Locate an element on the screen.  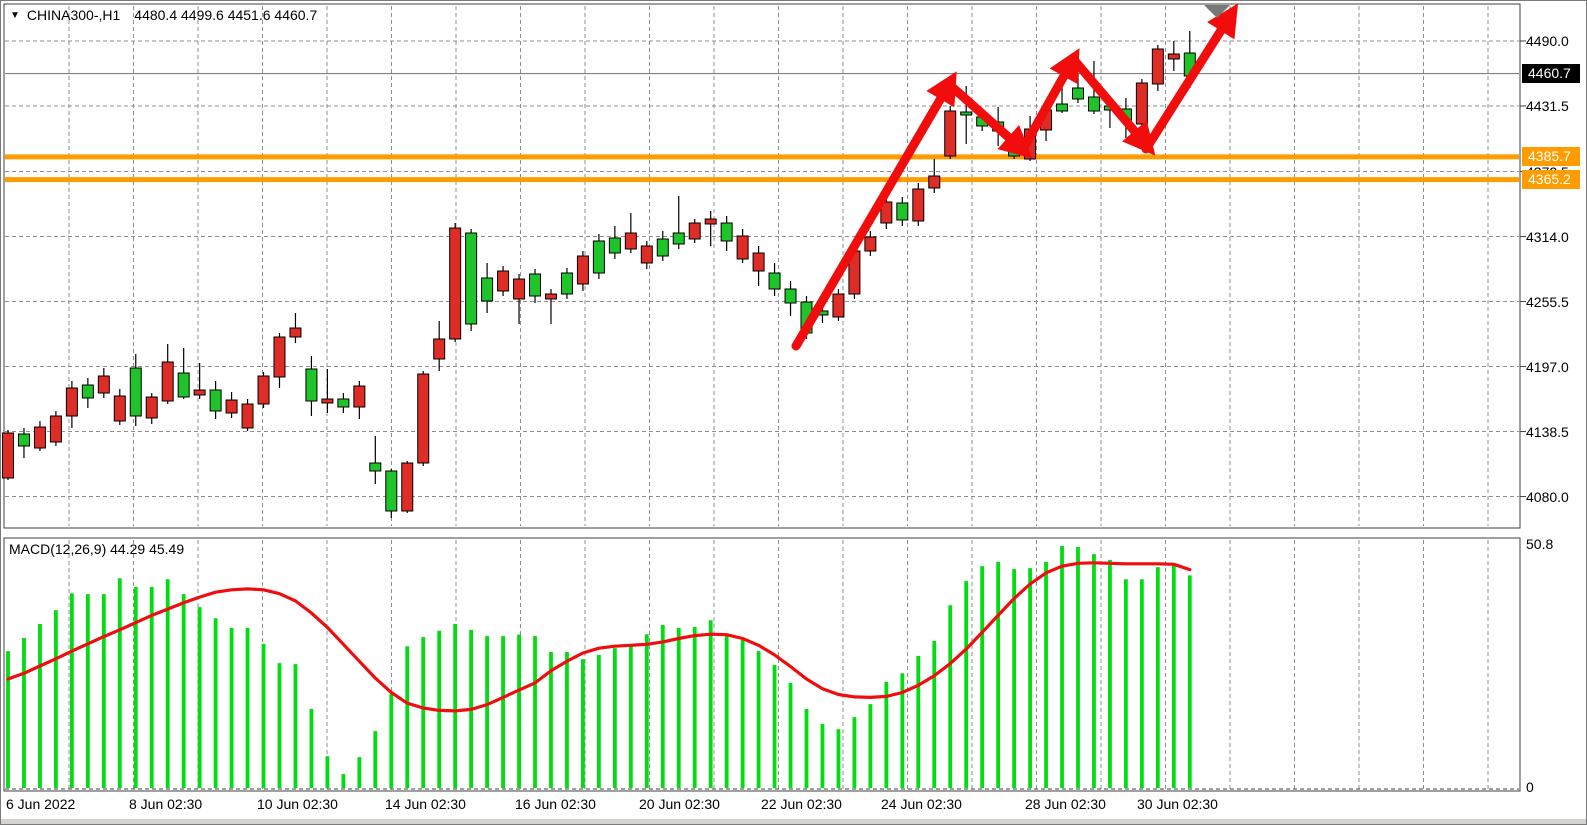
time-axis-label: 22 Jun 02:30 is located at coordinates (801, 804).